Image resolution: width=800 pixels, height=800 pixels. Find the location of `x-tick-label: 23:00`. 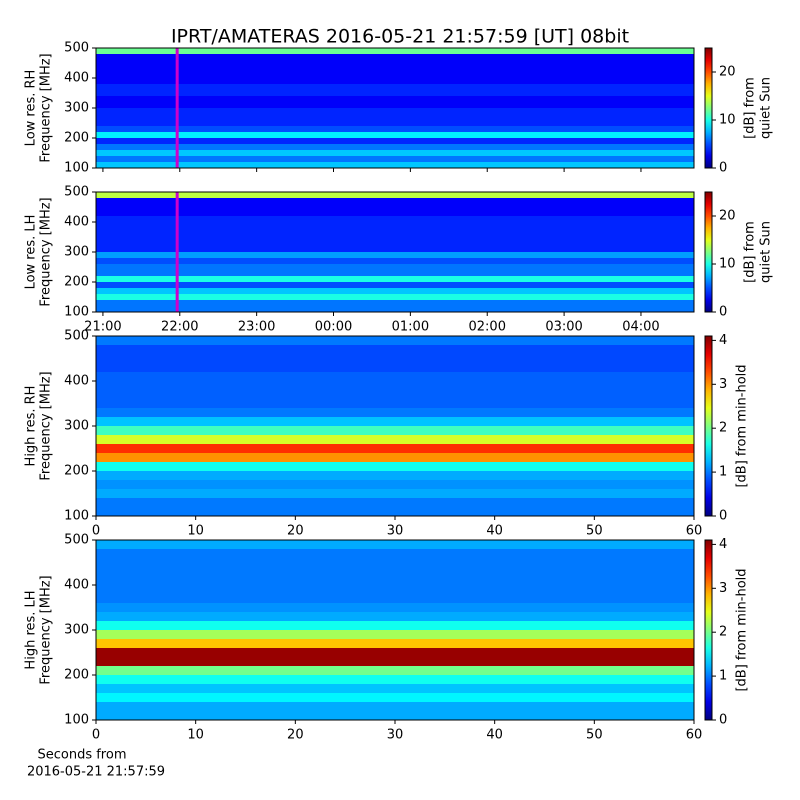

x-tick-label: 23:00 is located at coordinates (256, 327).